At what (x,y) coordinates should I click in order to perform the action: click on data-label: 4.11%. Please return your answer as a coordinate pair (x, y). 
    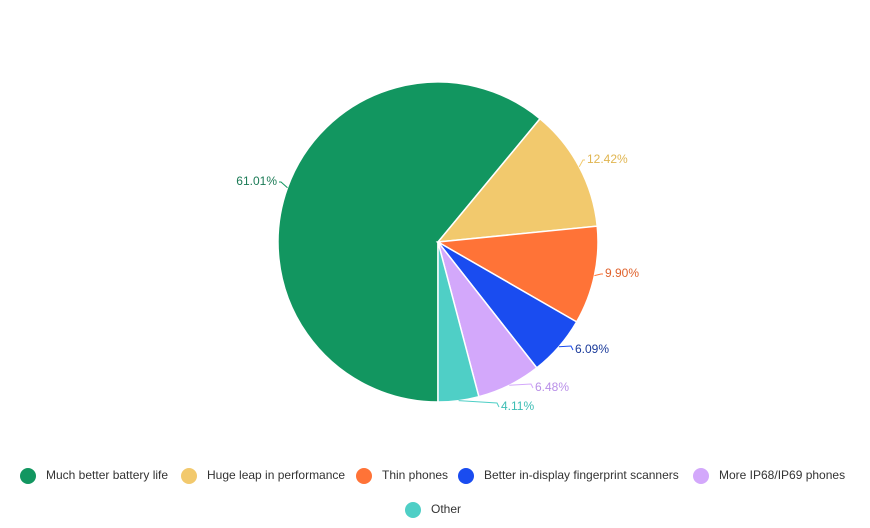
    Looking at the image, I should click on (517, 406).